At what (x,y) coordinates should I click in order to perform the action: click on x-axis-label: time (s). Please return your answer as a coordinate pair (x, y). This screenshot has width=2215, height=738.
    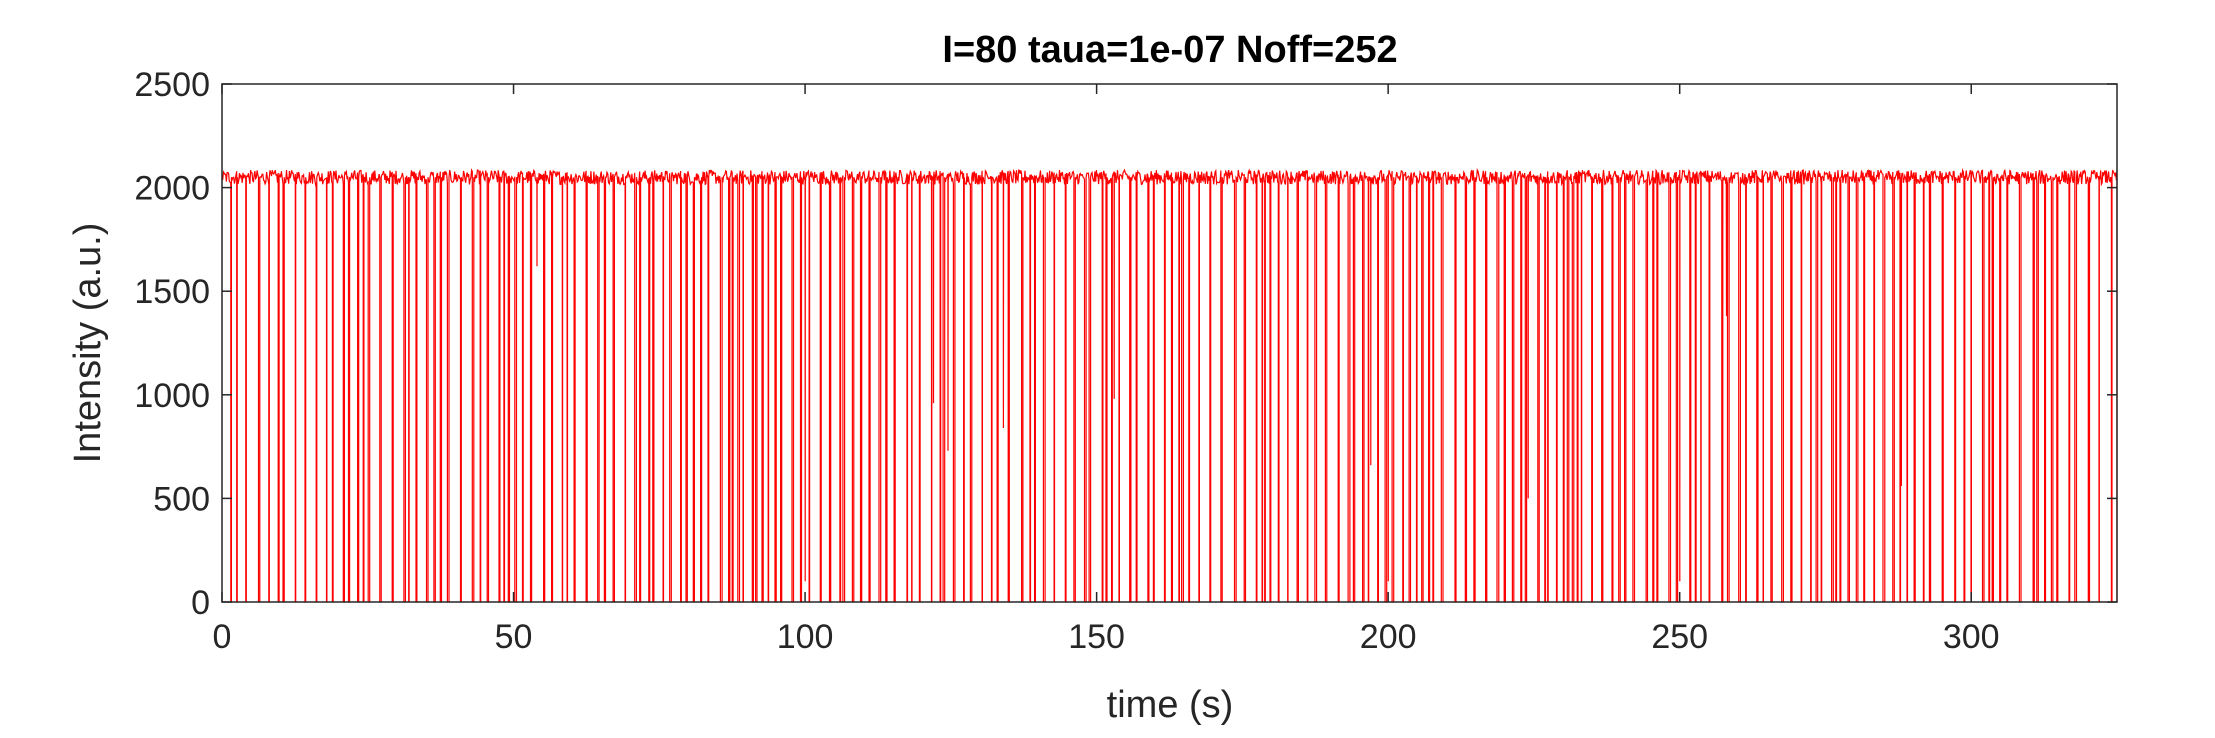
    Looking at the image, I should click on (1170, 705).